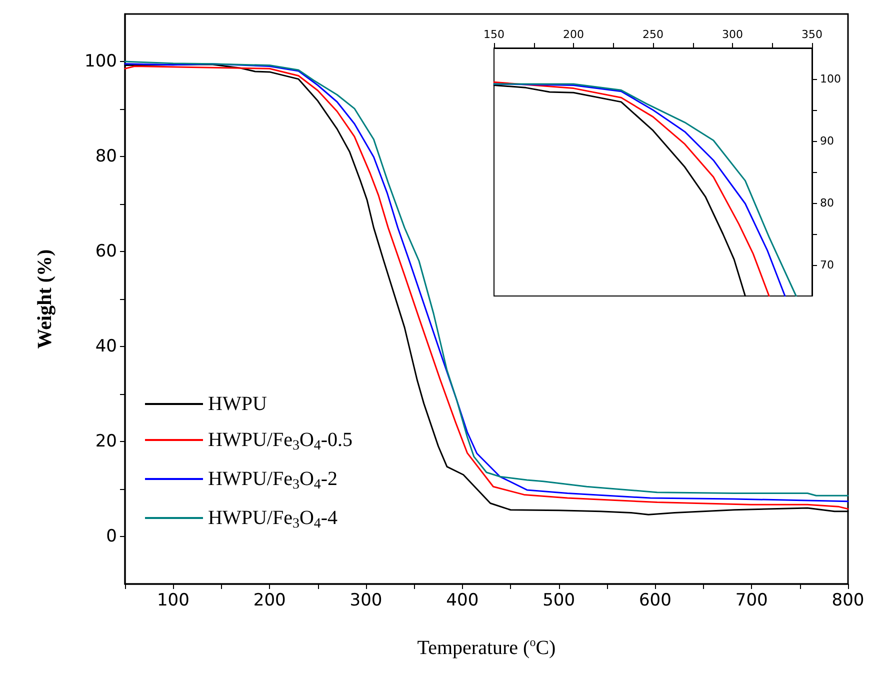 Image resolution: width=870 pixels, height=686 pixels. What do you see at coordinates (848, 600) in the screenshot?
I see `x-tick-label: 800` at bounding box center [848, 600].